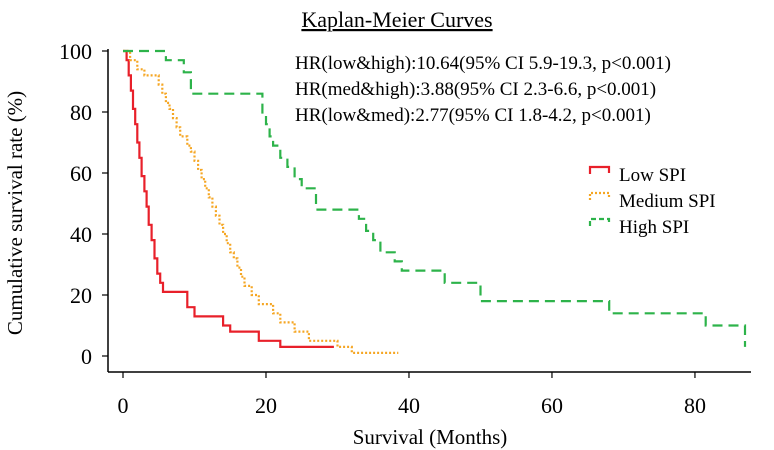 This screenshot has height=450, width=774. I want to click on y-tick-label-100: 100, so click(75, 51).